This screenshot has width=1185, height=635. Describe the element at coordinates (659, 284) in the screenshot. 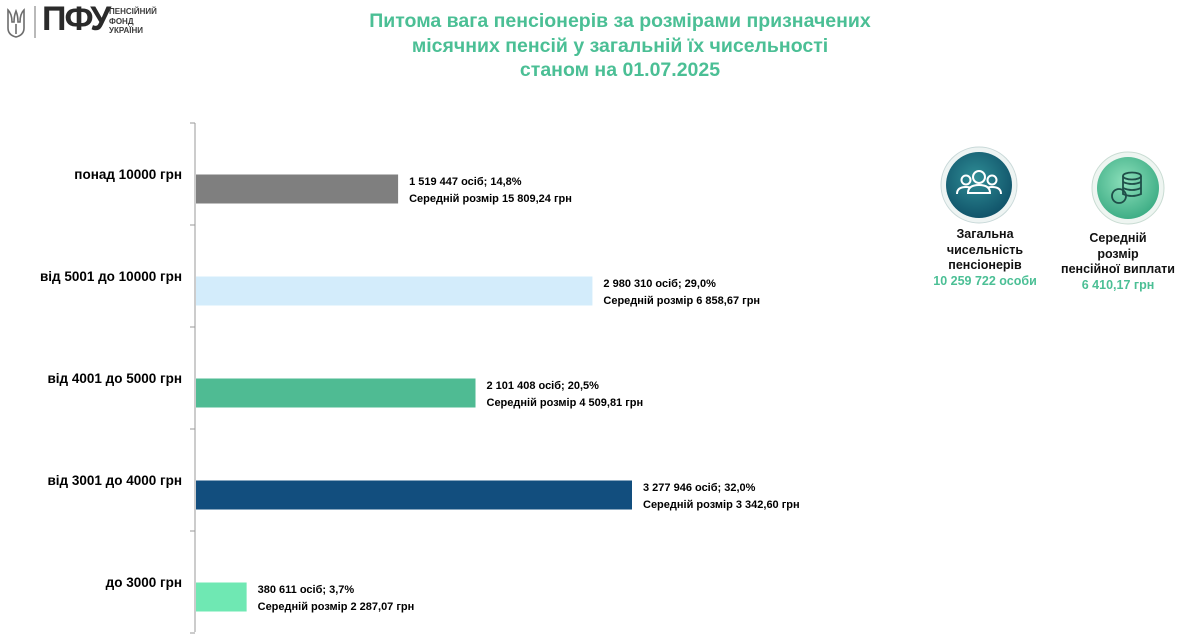

I see `data-label: 2 980 310 осіб; 29,0%` at that location.